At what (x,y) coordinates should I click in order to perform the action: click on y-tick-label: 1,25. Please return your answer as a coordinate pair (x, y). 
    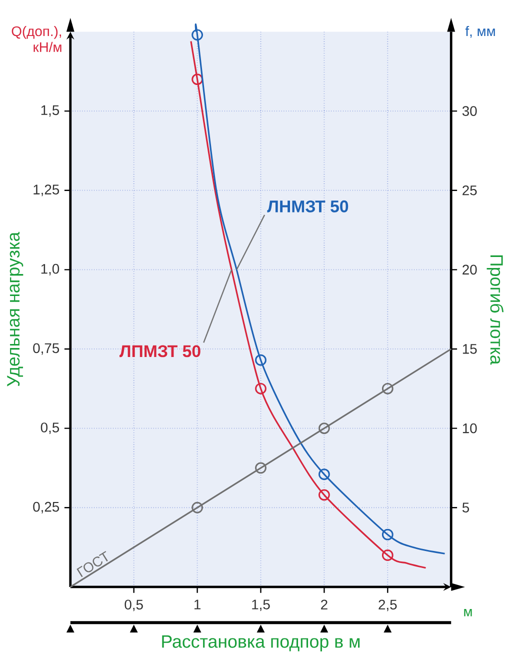
    Looking at the image, I should click on (46, 190).